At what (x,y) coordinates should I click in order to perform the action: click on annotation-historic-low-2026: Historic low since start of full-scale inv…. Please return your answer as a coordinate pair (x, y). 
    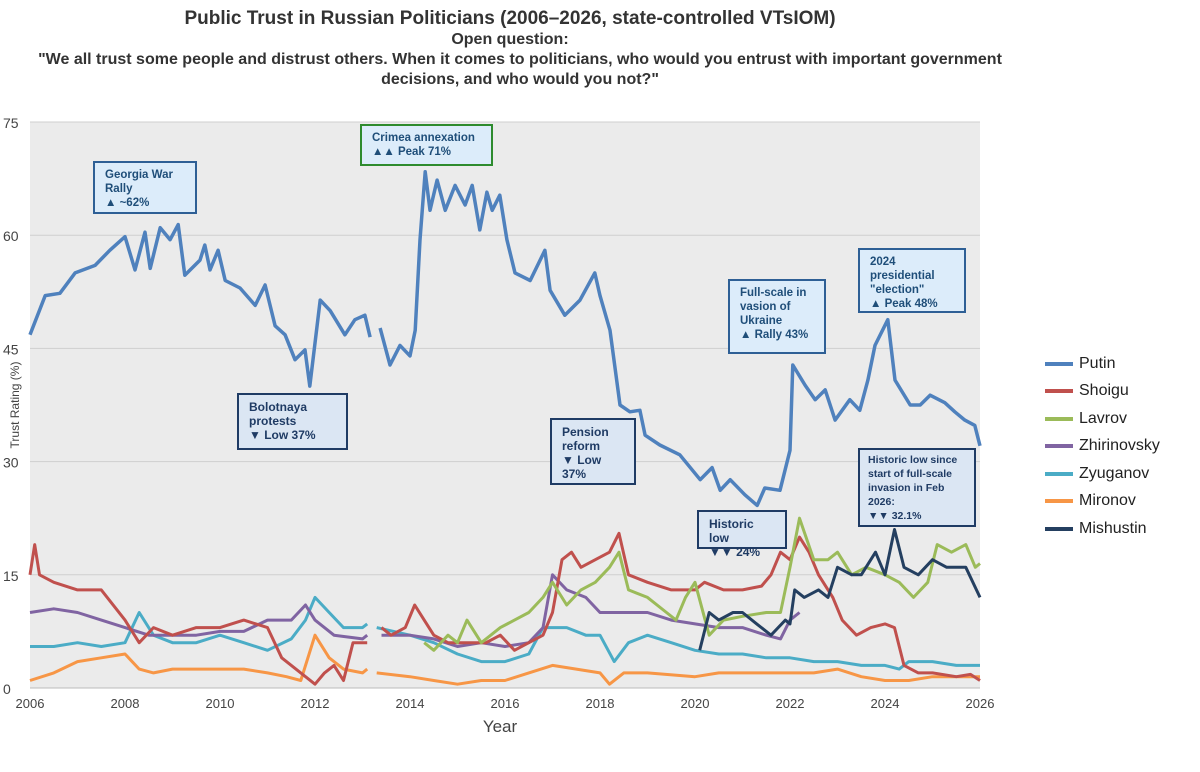
    Looking at the image, I should click on (917, 487).